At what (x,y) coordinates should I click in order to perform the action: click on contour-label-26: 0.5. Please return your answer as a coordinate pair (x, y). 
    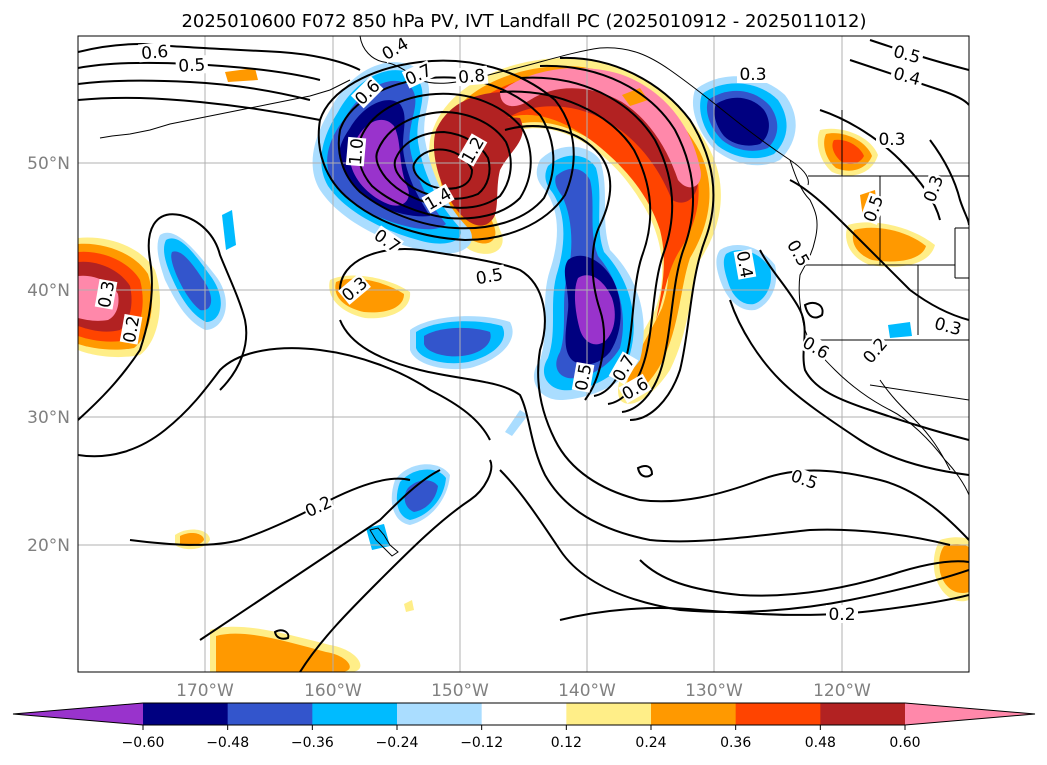
    Looking at the image, I should click on (583, 377).